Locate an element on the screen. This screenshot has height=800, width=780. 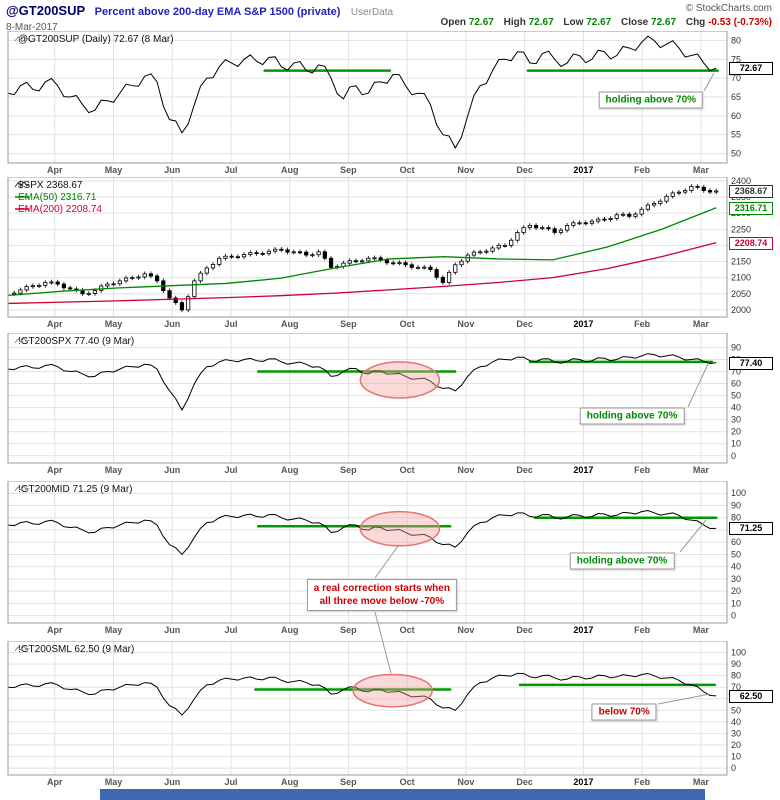
high-value: 72.67 is located at coordinates (541, 22).